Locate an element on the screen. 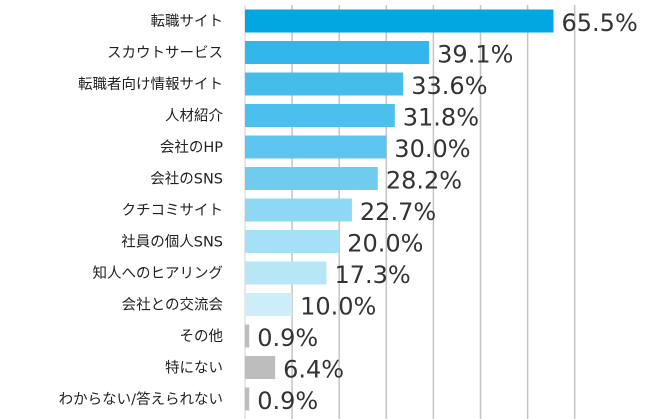 The width and height of the screenshot is (658, 419). category-label: 知人へのヒアリング is located at coordinates (158, 273).